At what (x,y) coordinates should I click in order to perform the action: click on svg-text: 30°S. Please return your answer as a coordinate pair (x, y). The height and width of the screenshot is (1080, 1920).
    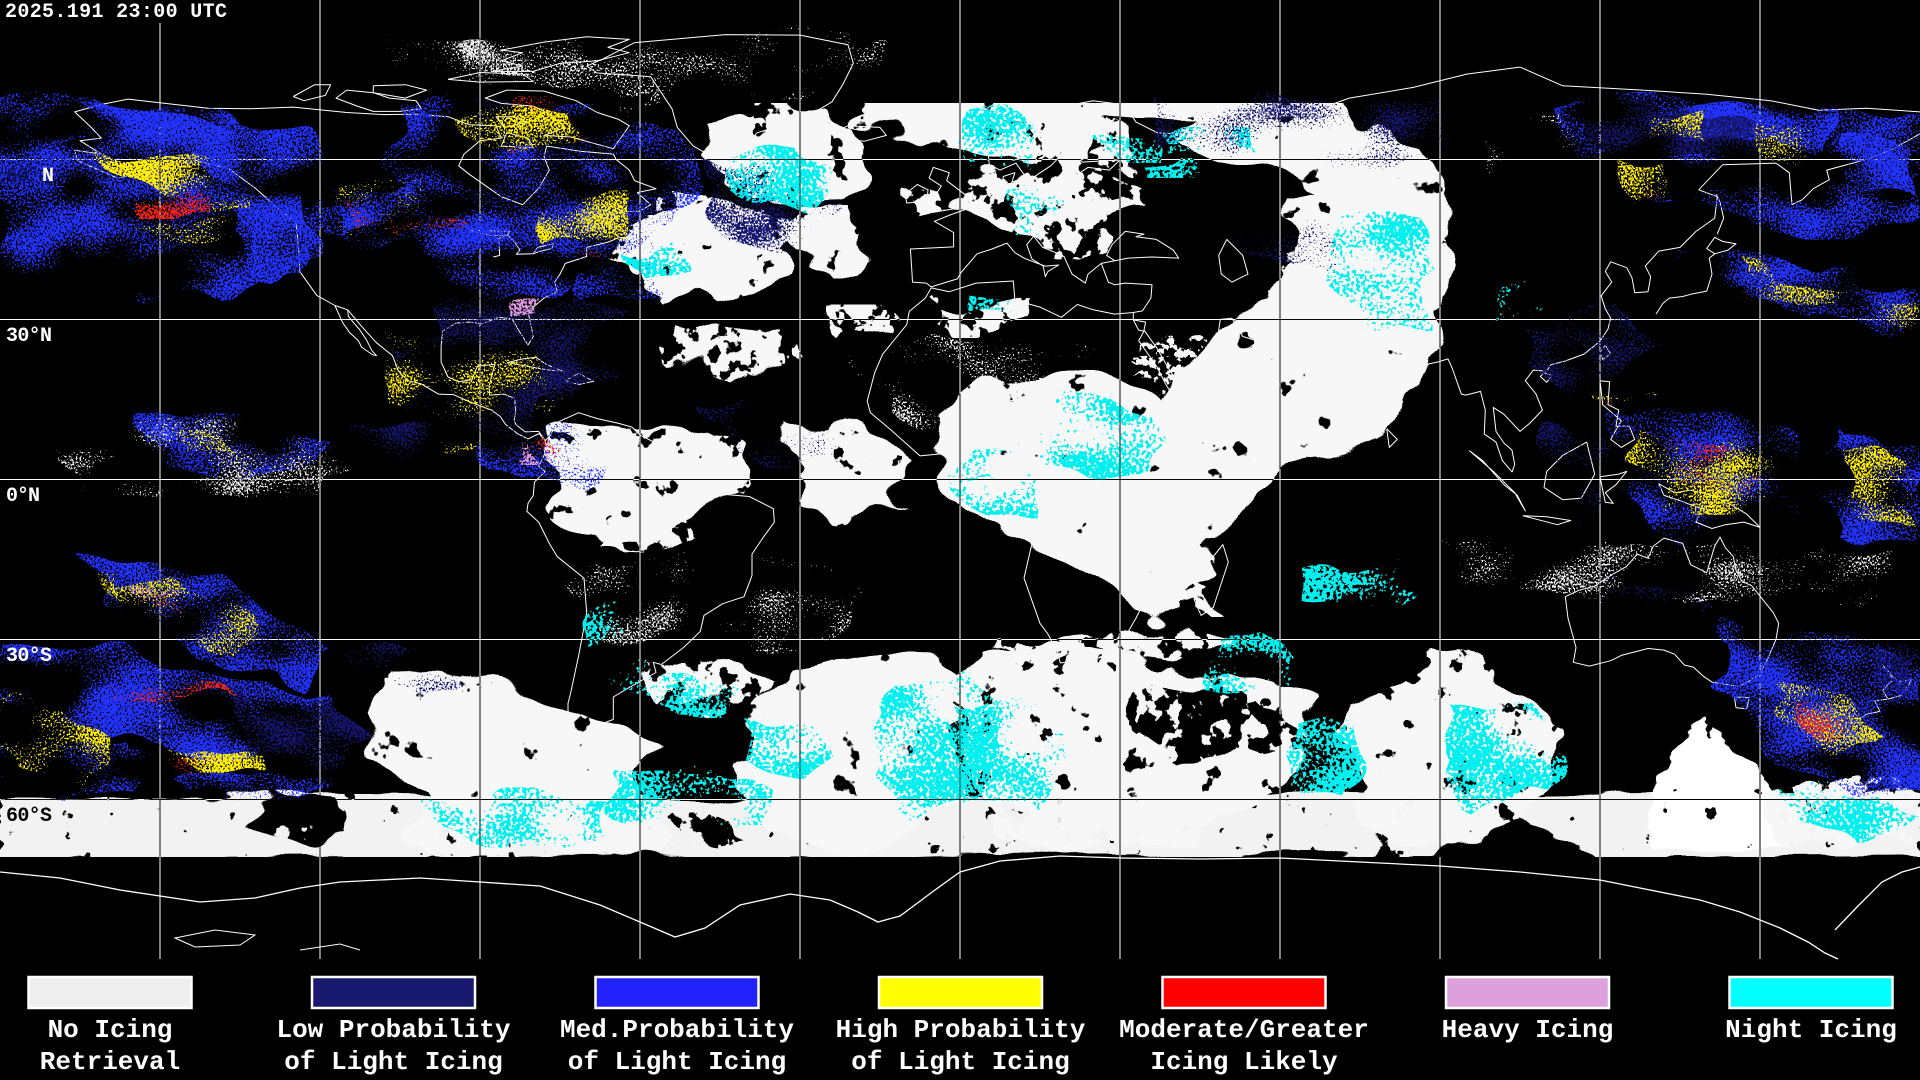
    Looking at the image, I should click on (29, 656).